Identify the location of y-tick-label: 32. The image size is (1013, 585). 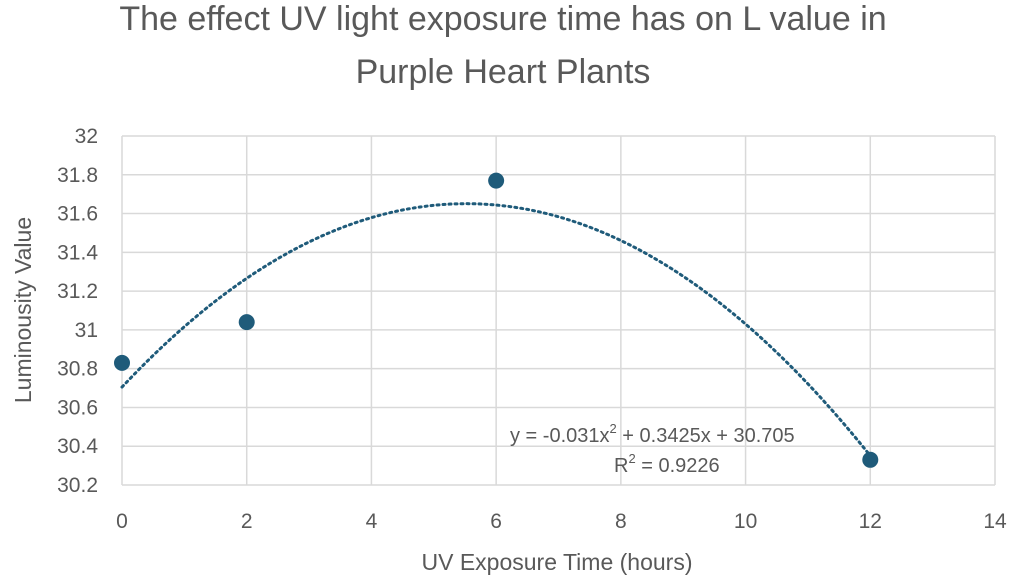
(86, 136).